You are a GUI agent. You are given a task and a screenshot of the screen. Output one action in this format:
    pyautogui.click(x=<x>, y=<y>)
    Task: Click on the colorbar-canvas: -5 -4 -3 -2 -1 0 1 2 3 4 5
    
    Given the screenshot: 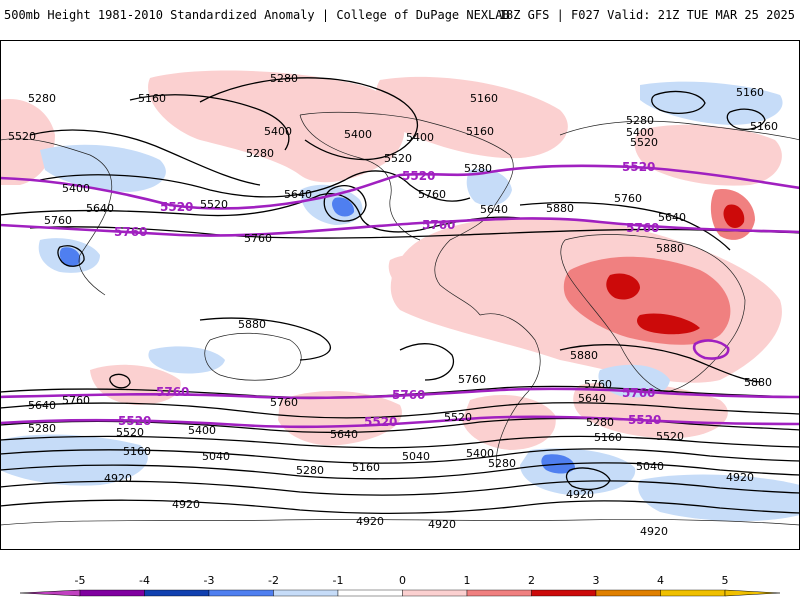 What is the action you would take?
    pyautogui.click(x=400, y=585)
    